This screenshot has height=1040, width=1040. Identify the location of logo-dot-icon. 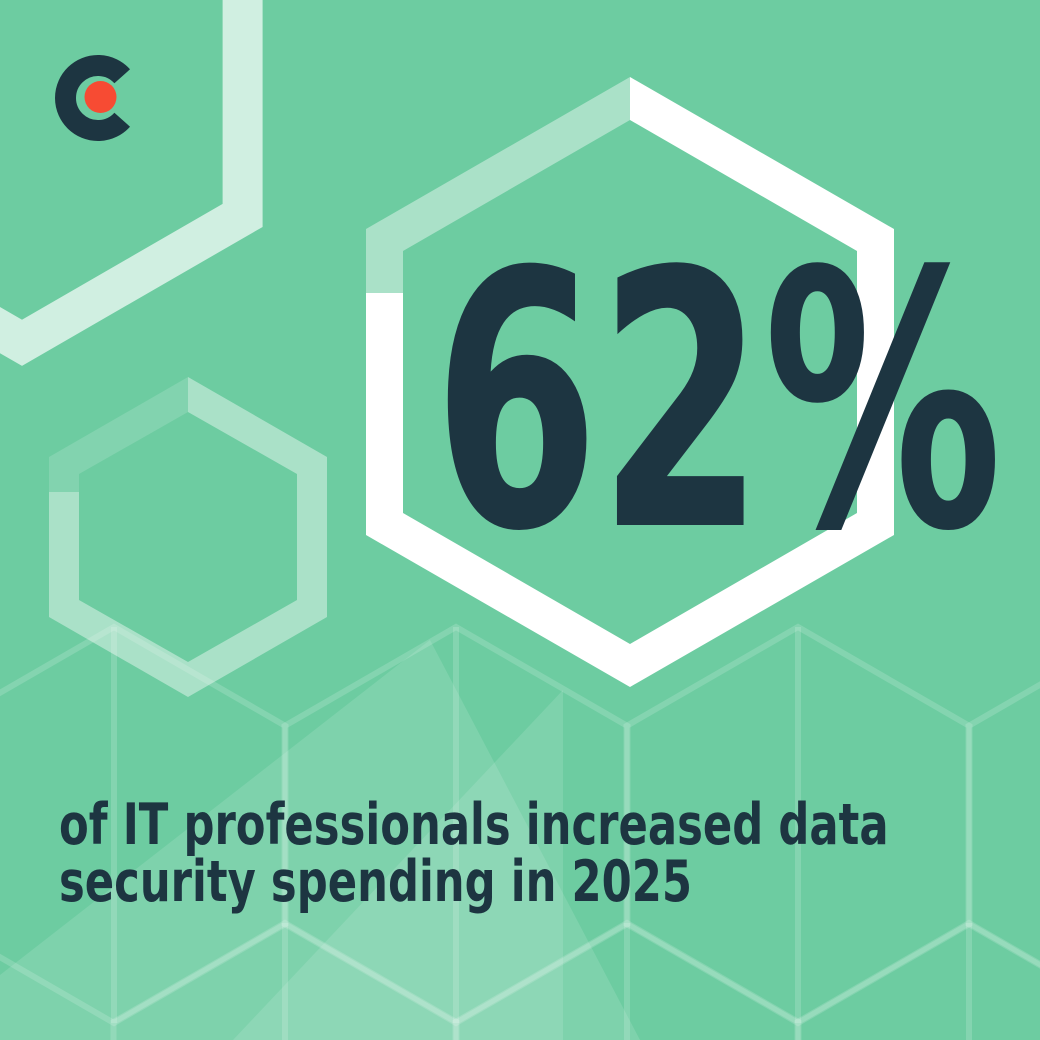
(100, 97).